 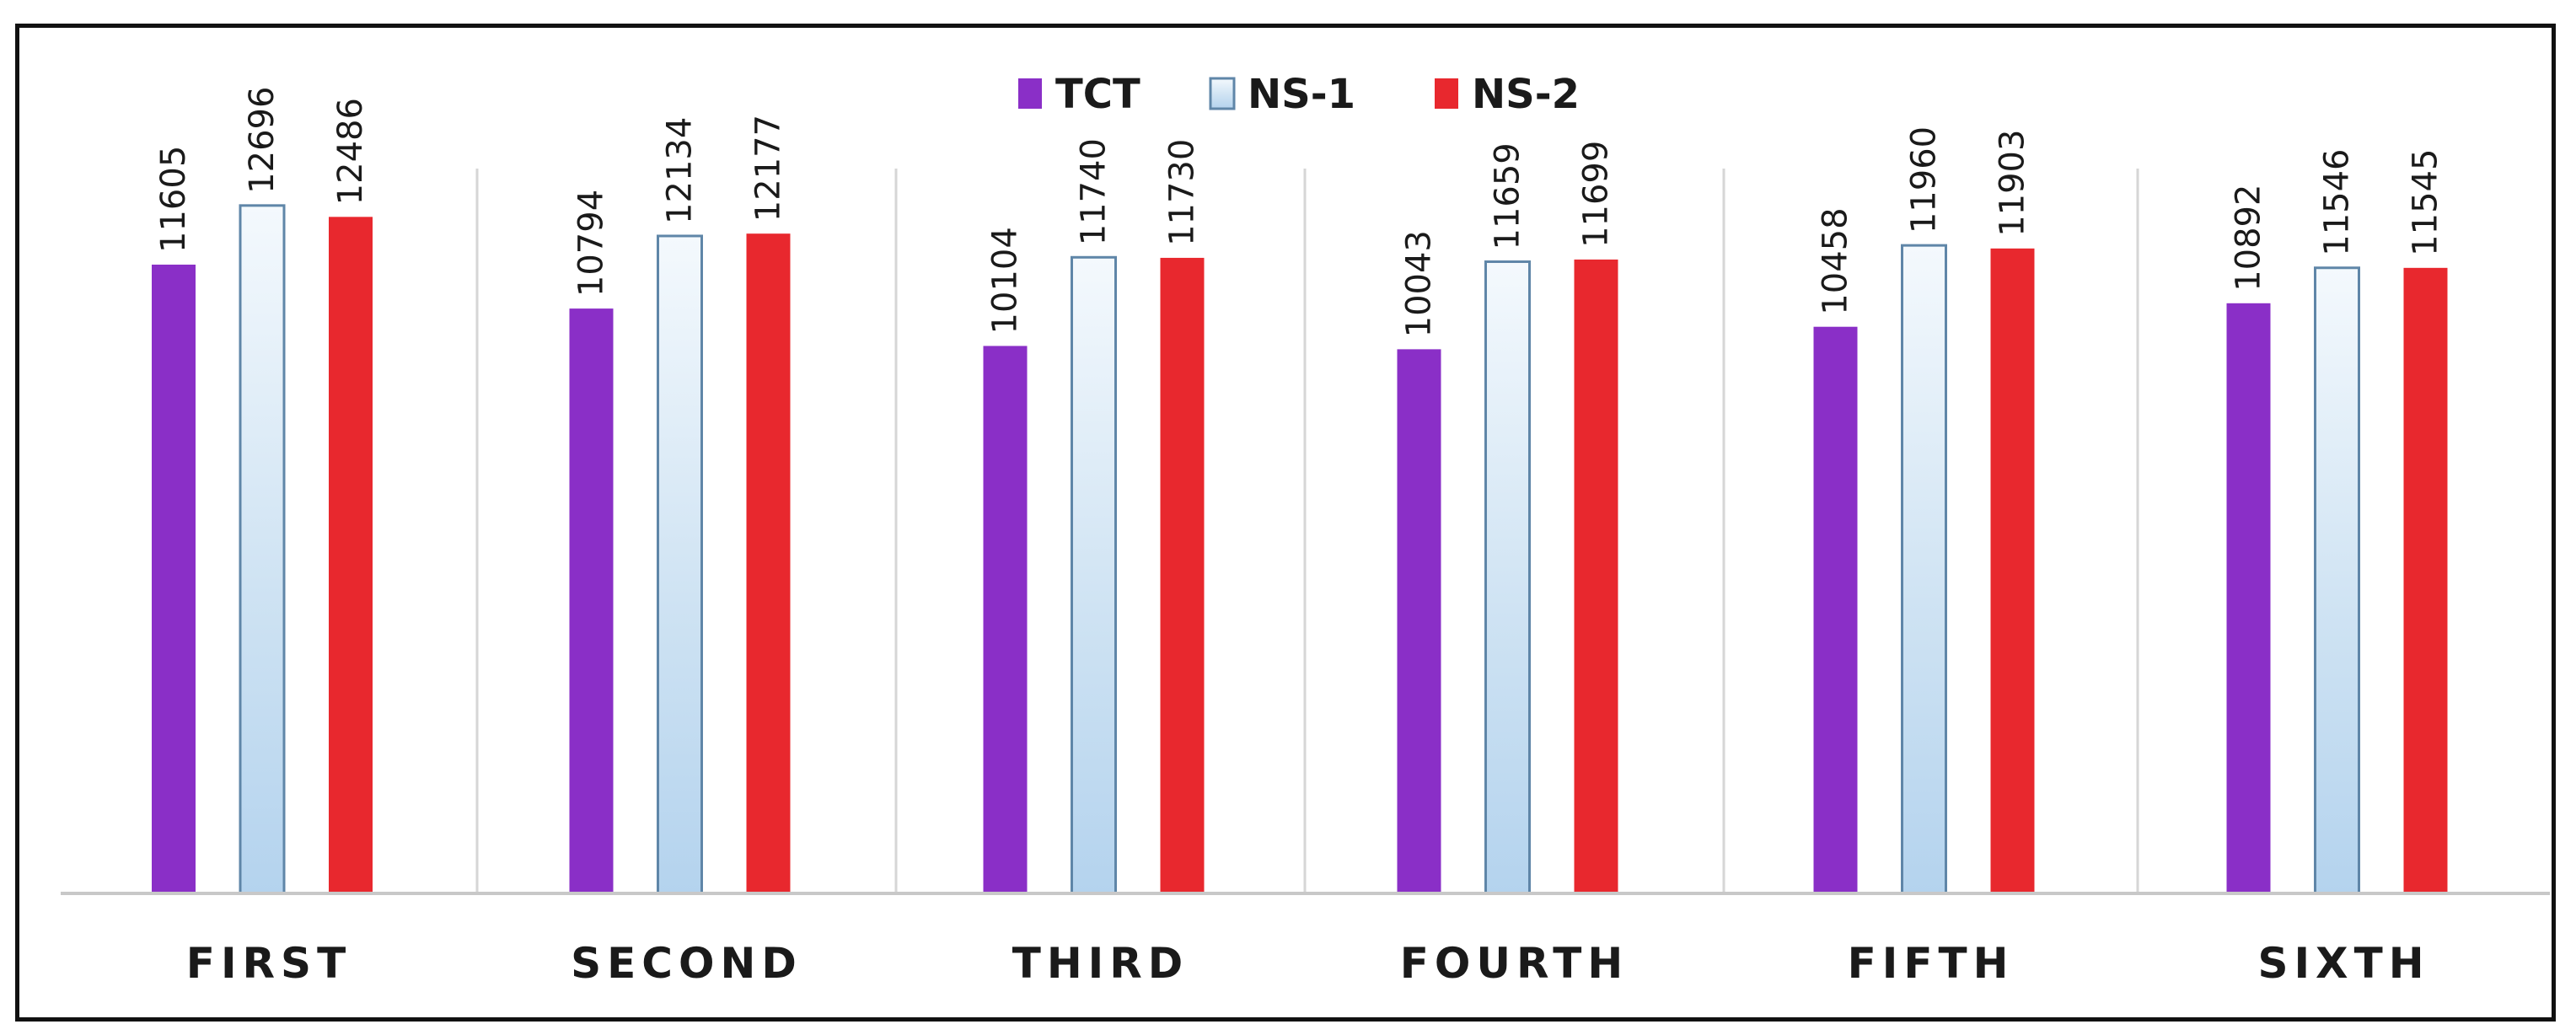 I want to click on legend-label-tct: TCT, so click(x=1097, y=94).